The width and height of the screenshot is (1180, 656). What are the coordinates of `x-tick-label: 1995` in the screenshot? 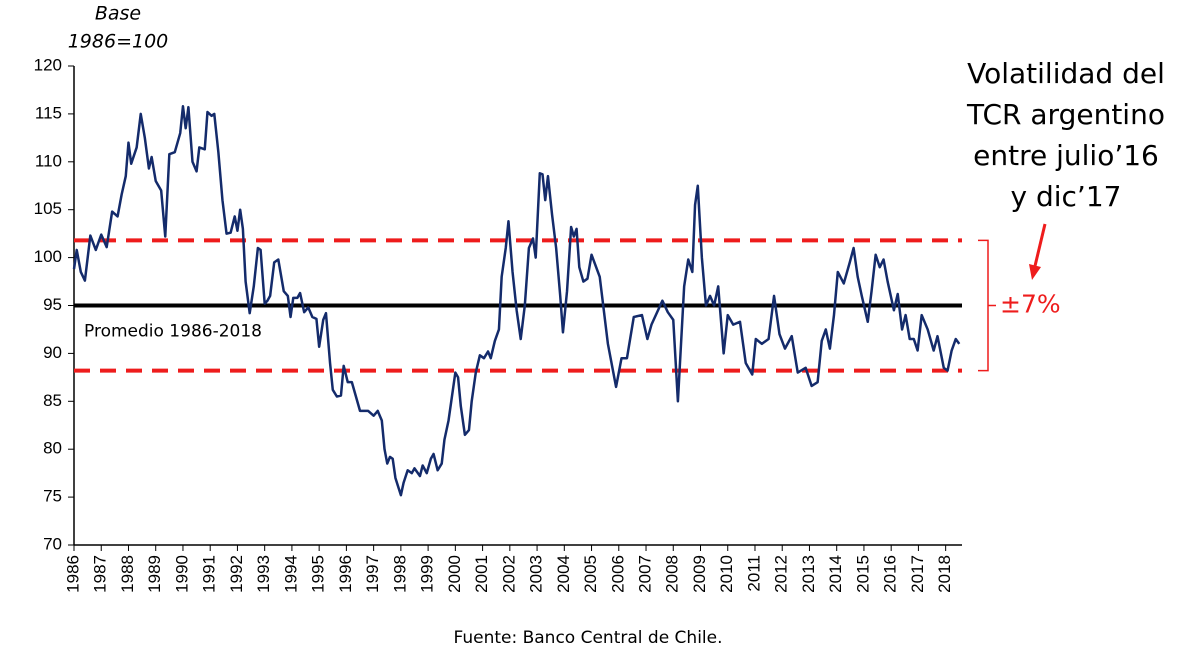 It's located at (318, 574).